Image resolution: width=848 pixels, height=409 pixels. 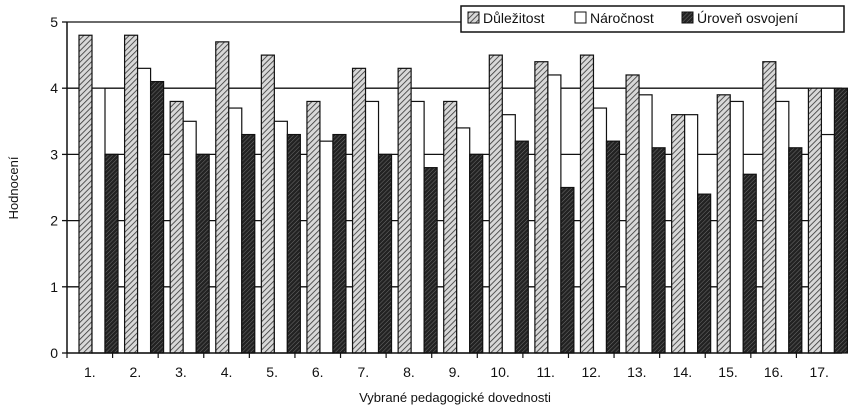 I want to click on x-tick-label: 9., so click(x=455, y=372).